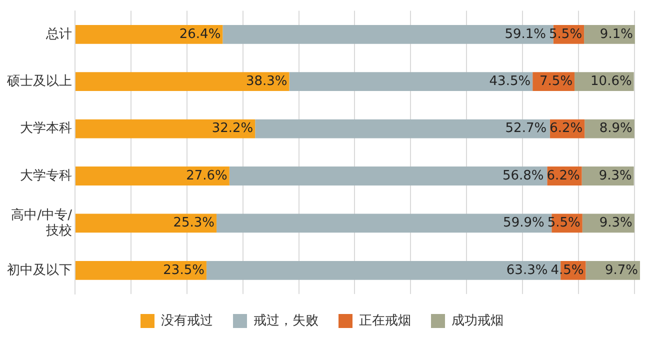 The image size is (648, 338). What do you see at coordinates (527, 270) in the screenshot?
I see `data-label: 63.3%` at bounding box center [527, 270].